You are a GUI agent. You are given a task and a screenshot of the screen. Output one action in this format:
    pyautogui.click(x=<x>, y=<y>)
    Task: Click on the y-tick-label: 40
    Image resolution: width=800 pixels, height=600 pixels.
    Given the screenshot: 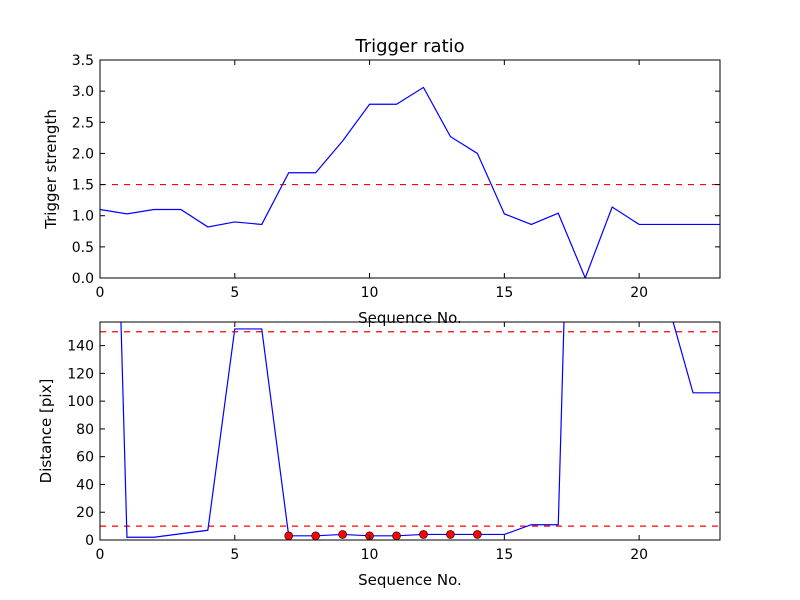 What is the action you would take?
    pyautogui.click(x=85, y=485)
    